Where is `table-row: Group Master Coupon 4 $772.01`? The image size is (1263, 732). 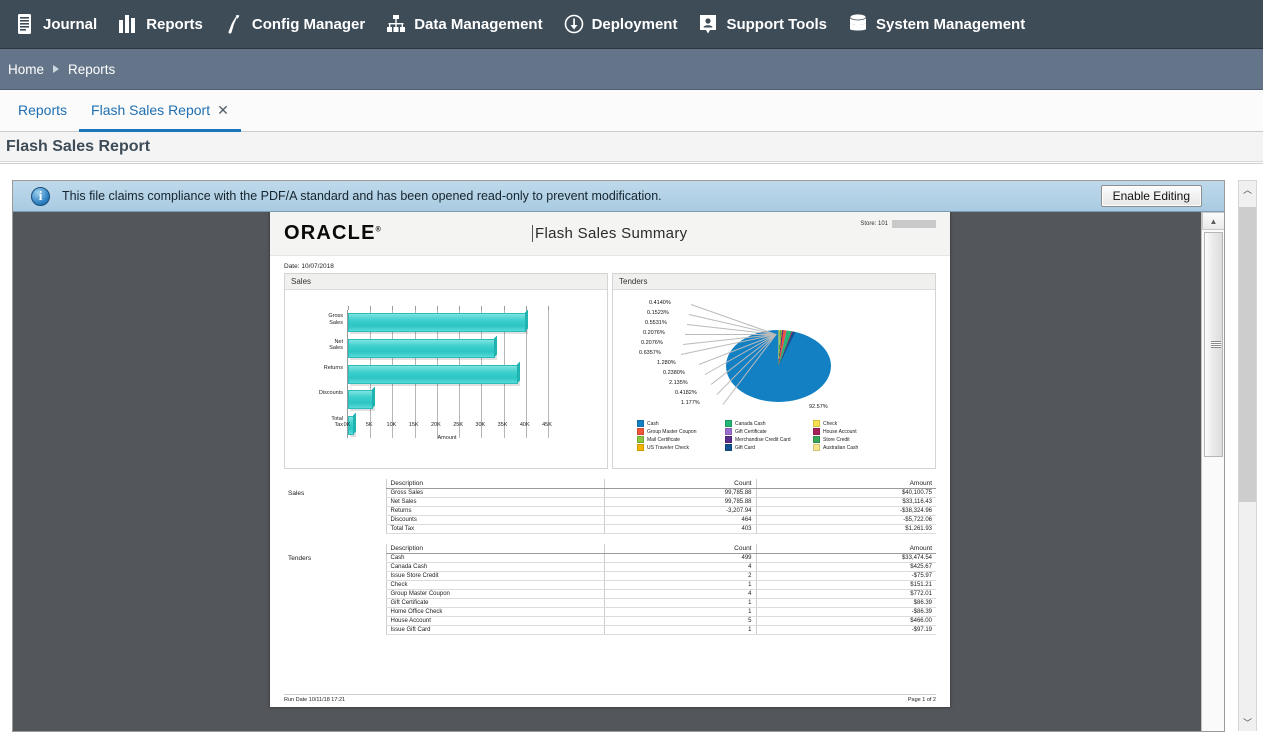
table-row: Group Master Coupon 4 $772.01 is located at coordinates (610, 594).